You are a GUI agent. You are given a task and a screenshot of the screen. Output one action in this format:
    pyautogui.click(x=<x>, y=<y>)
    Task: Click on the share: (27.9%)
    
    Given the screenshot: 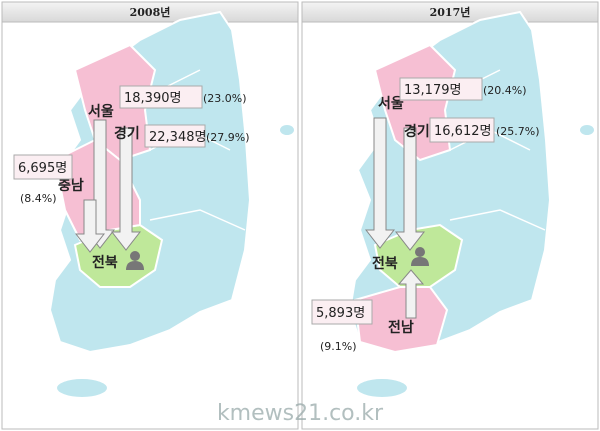 What is the action you would take?
    pyautogui.click(x=228, y=137)
    